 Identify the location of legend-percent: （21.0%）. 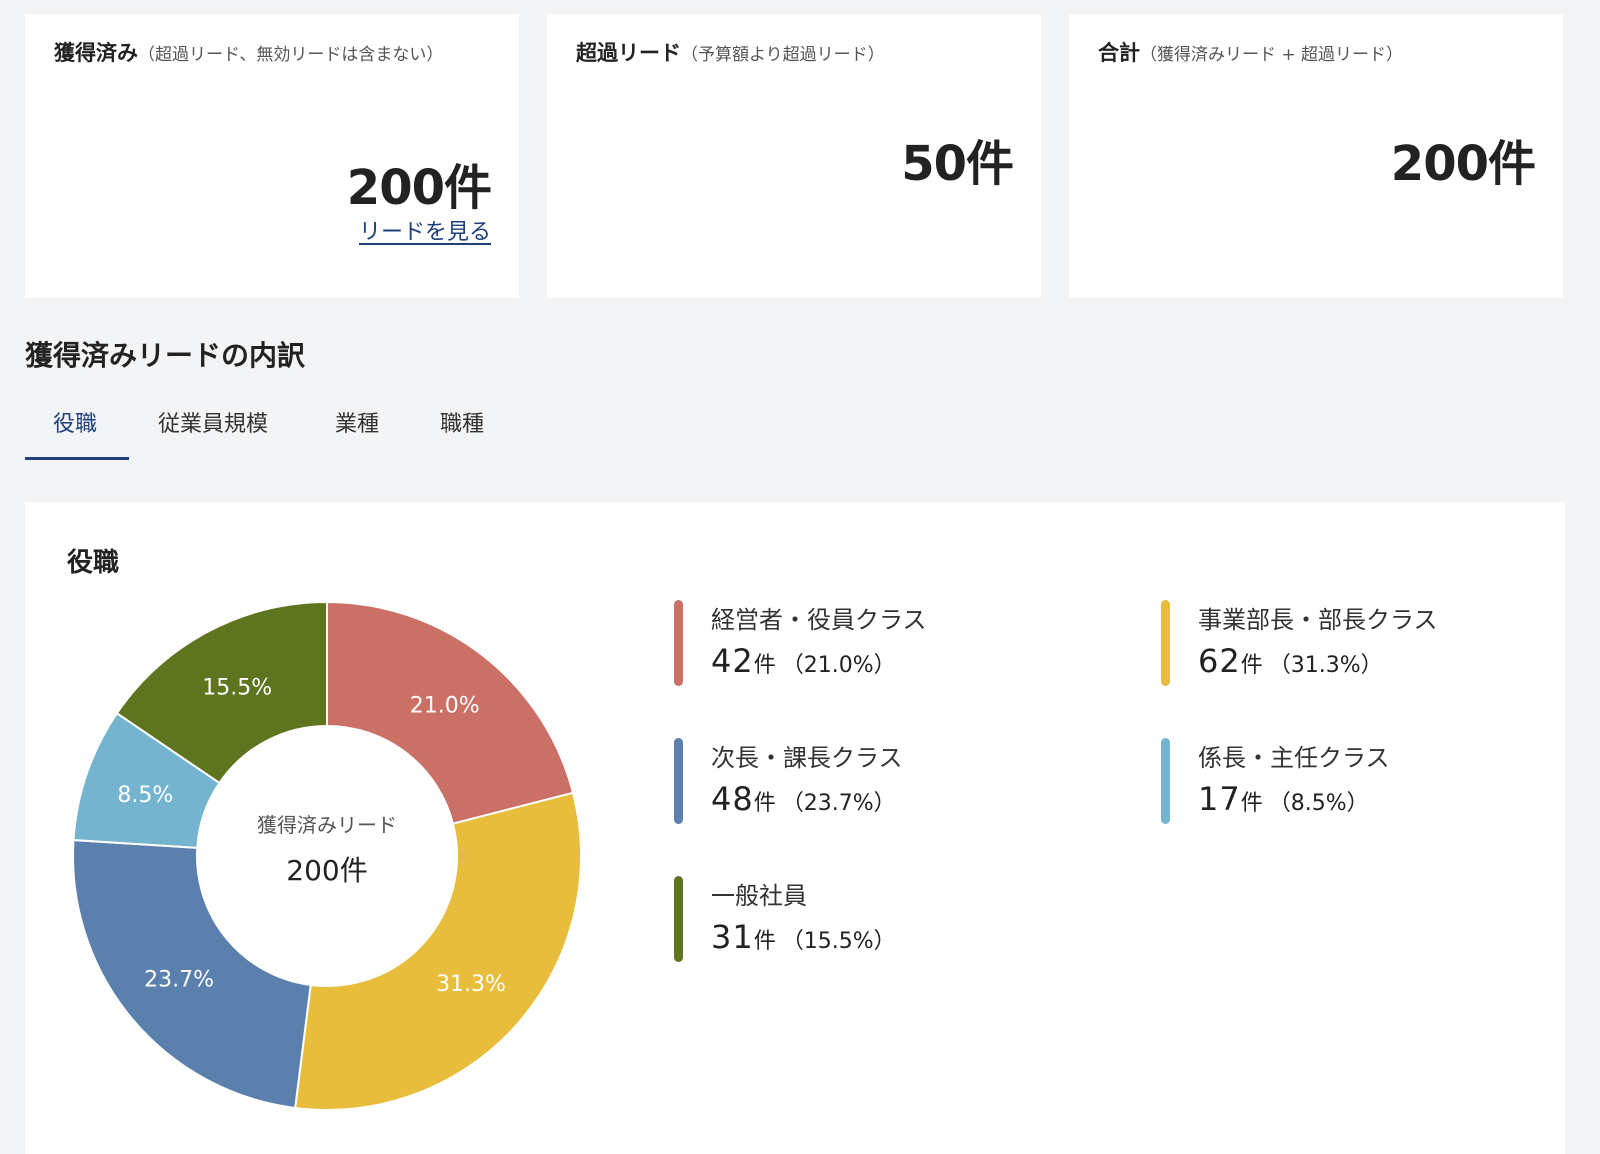
(838, 665).